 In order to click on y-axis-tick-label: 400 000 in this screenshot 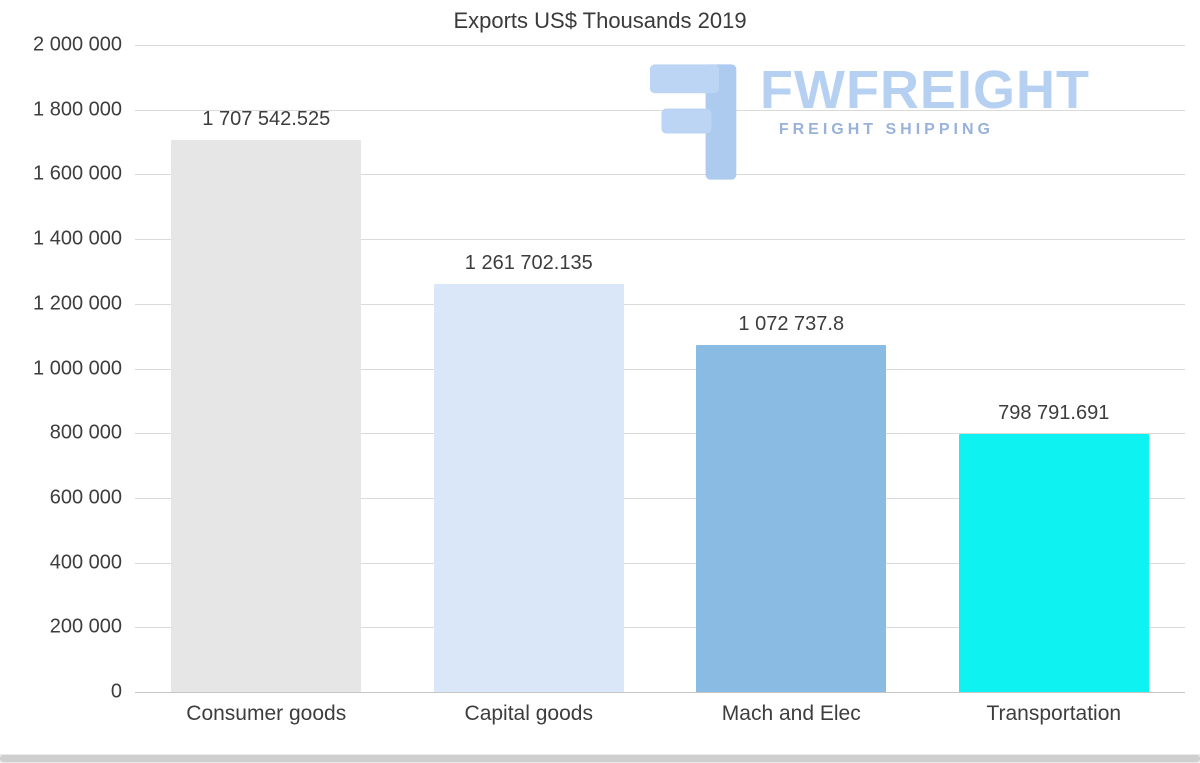, I will do `click(85, 562)`.